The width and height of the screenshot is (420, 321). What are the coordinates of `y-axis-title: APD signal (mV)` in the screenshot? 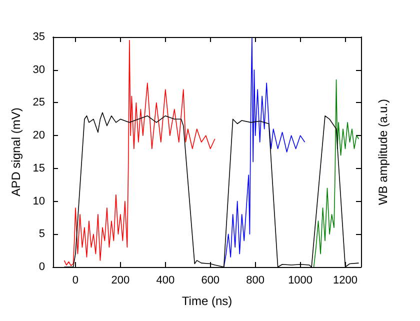 It's located at (15, 152).